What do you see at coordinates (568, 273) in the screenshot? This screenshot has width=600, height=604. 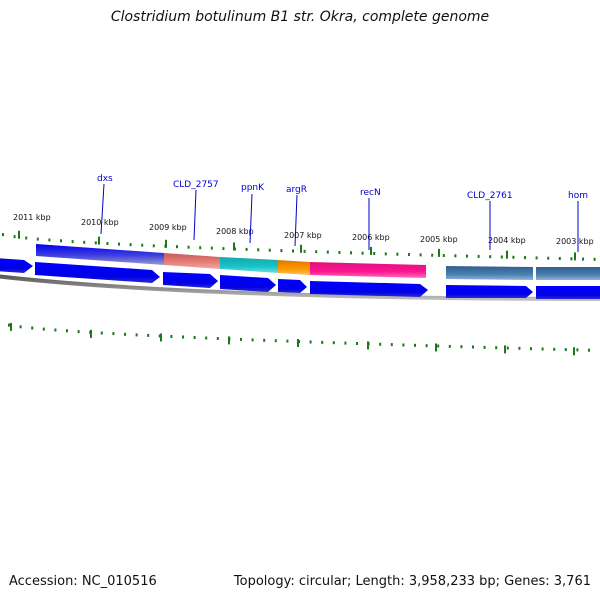 I see `feature-hom` at bounding box center [568, 273].